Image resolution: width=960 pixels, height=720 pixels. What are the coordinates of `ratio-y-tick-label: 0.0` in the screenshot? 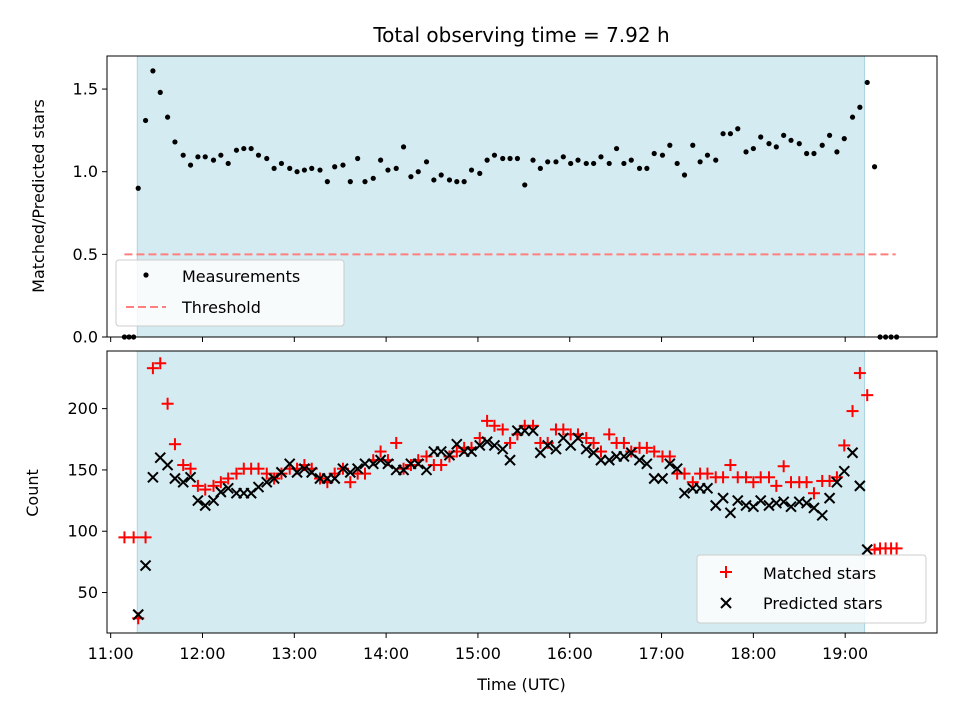 It's located at (85, 337).